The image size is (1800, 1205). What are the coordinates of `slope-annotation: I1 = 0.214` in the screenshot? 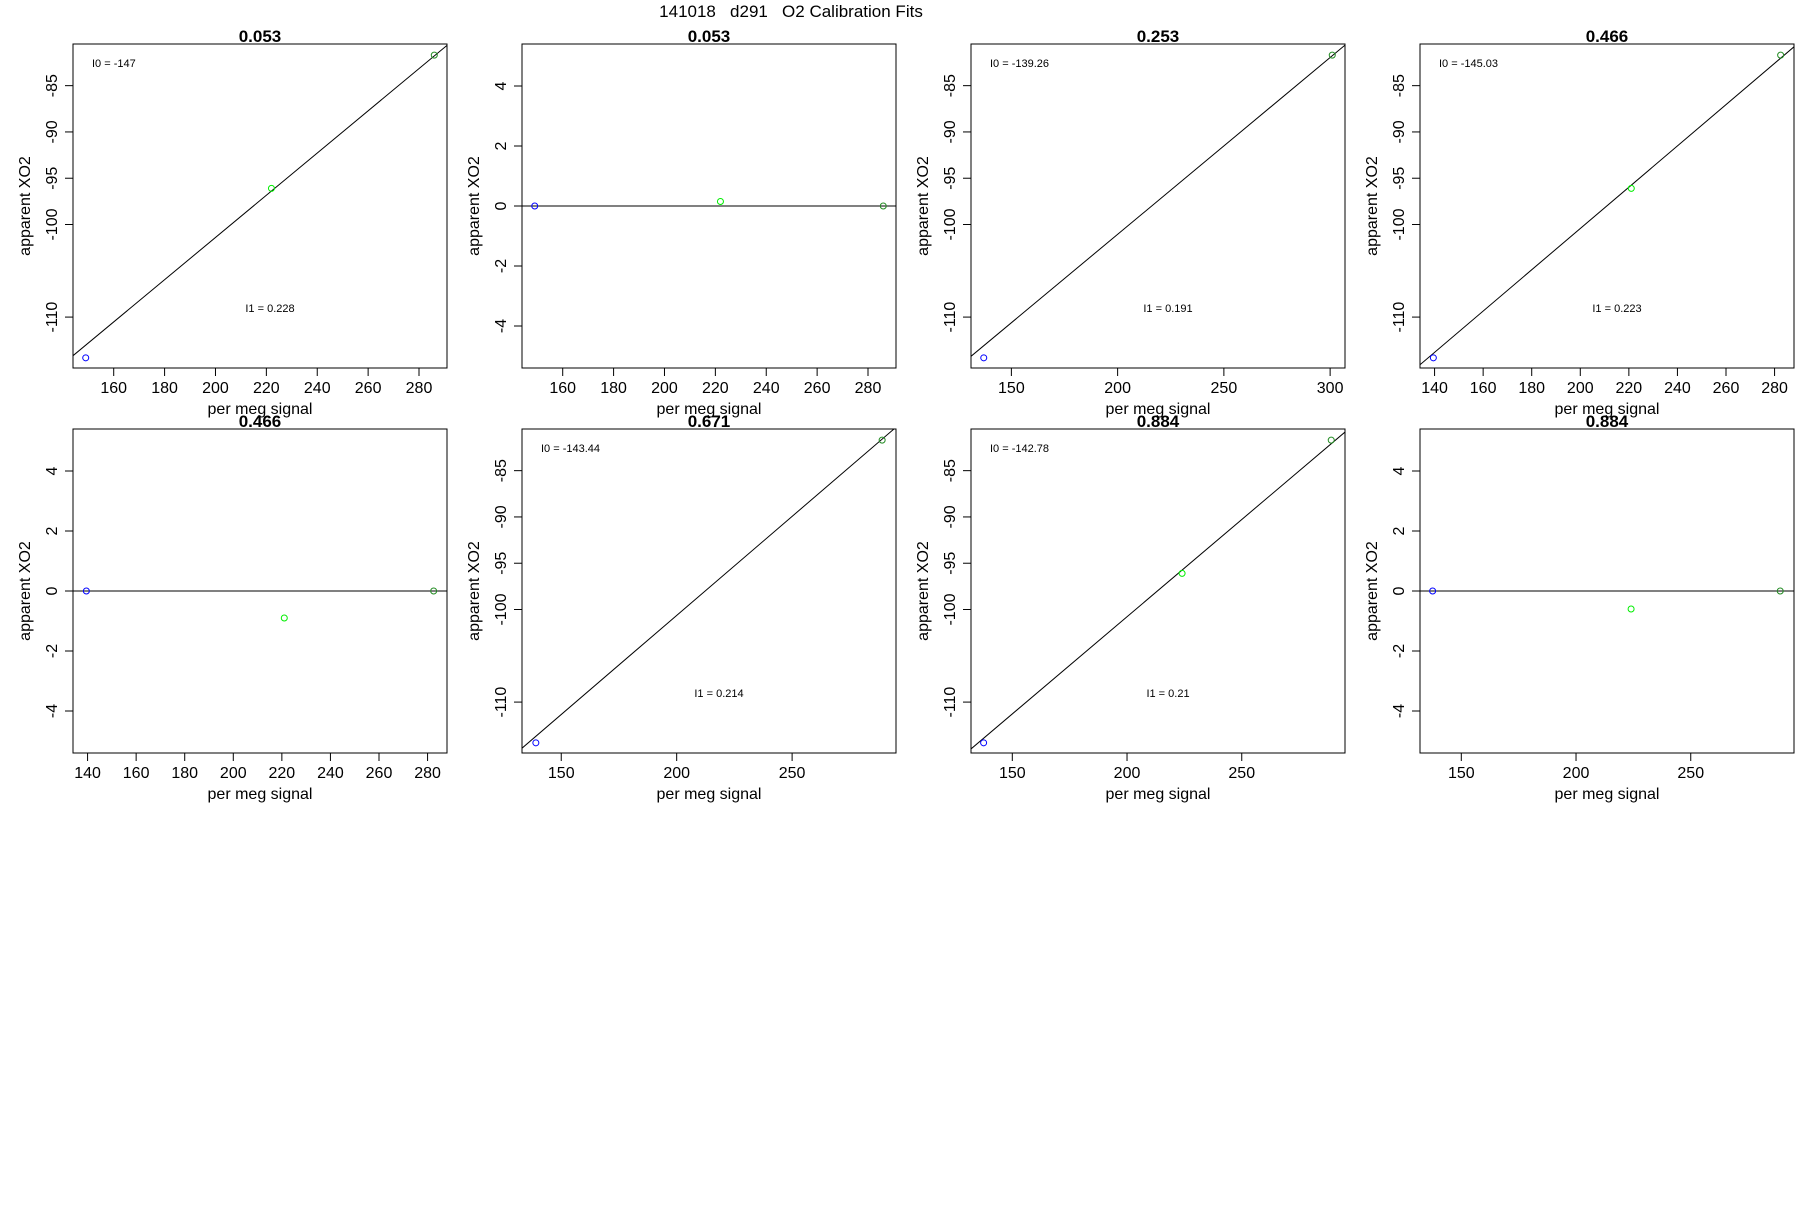 It's located at (718, 694).